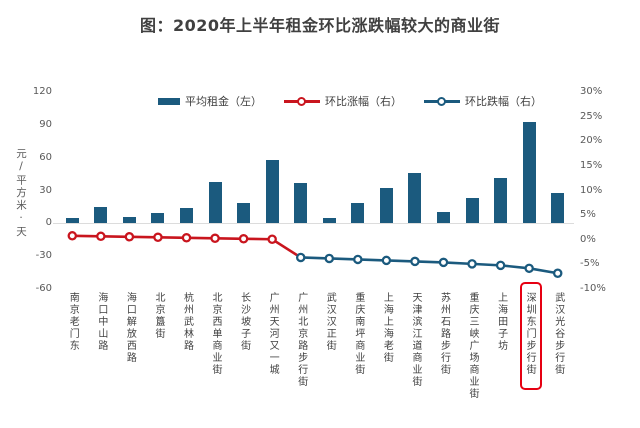  What do you see at coordinates (101, 322) in the screenshot?
I see `x-axis-label: 海口中山路` at bounding box center [101, 322].